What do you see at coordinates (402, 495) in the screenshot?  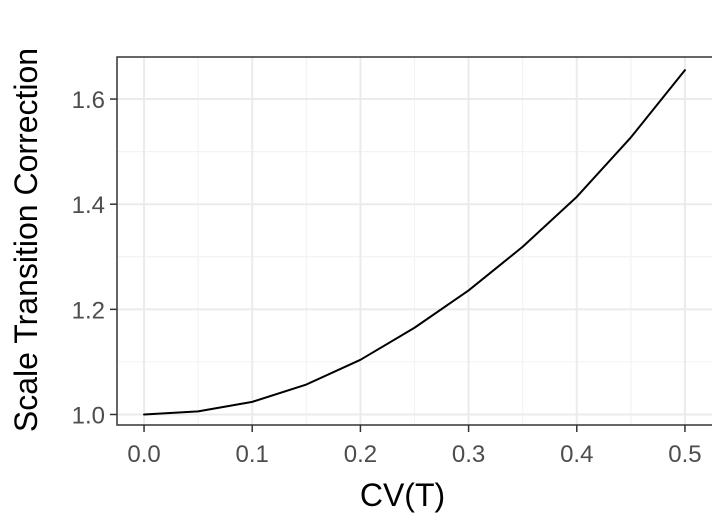 I see `x-axis-title: CV(T)` at bounding box center [402, 495].